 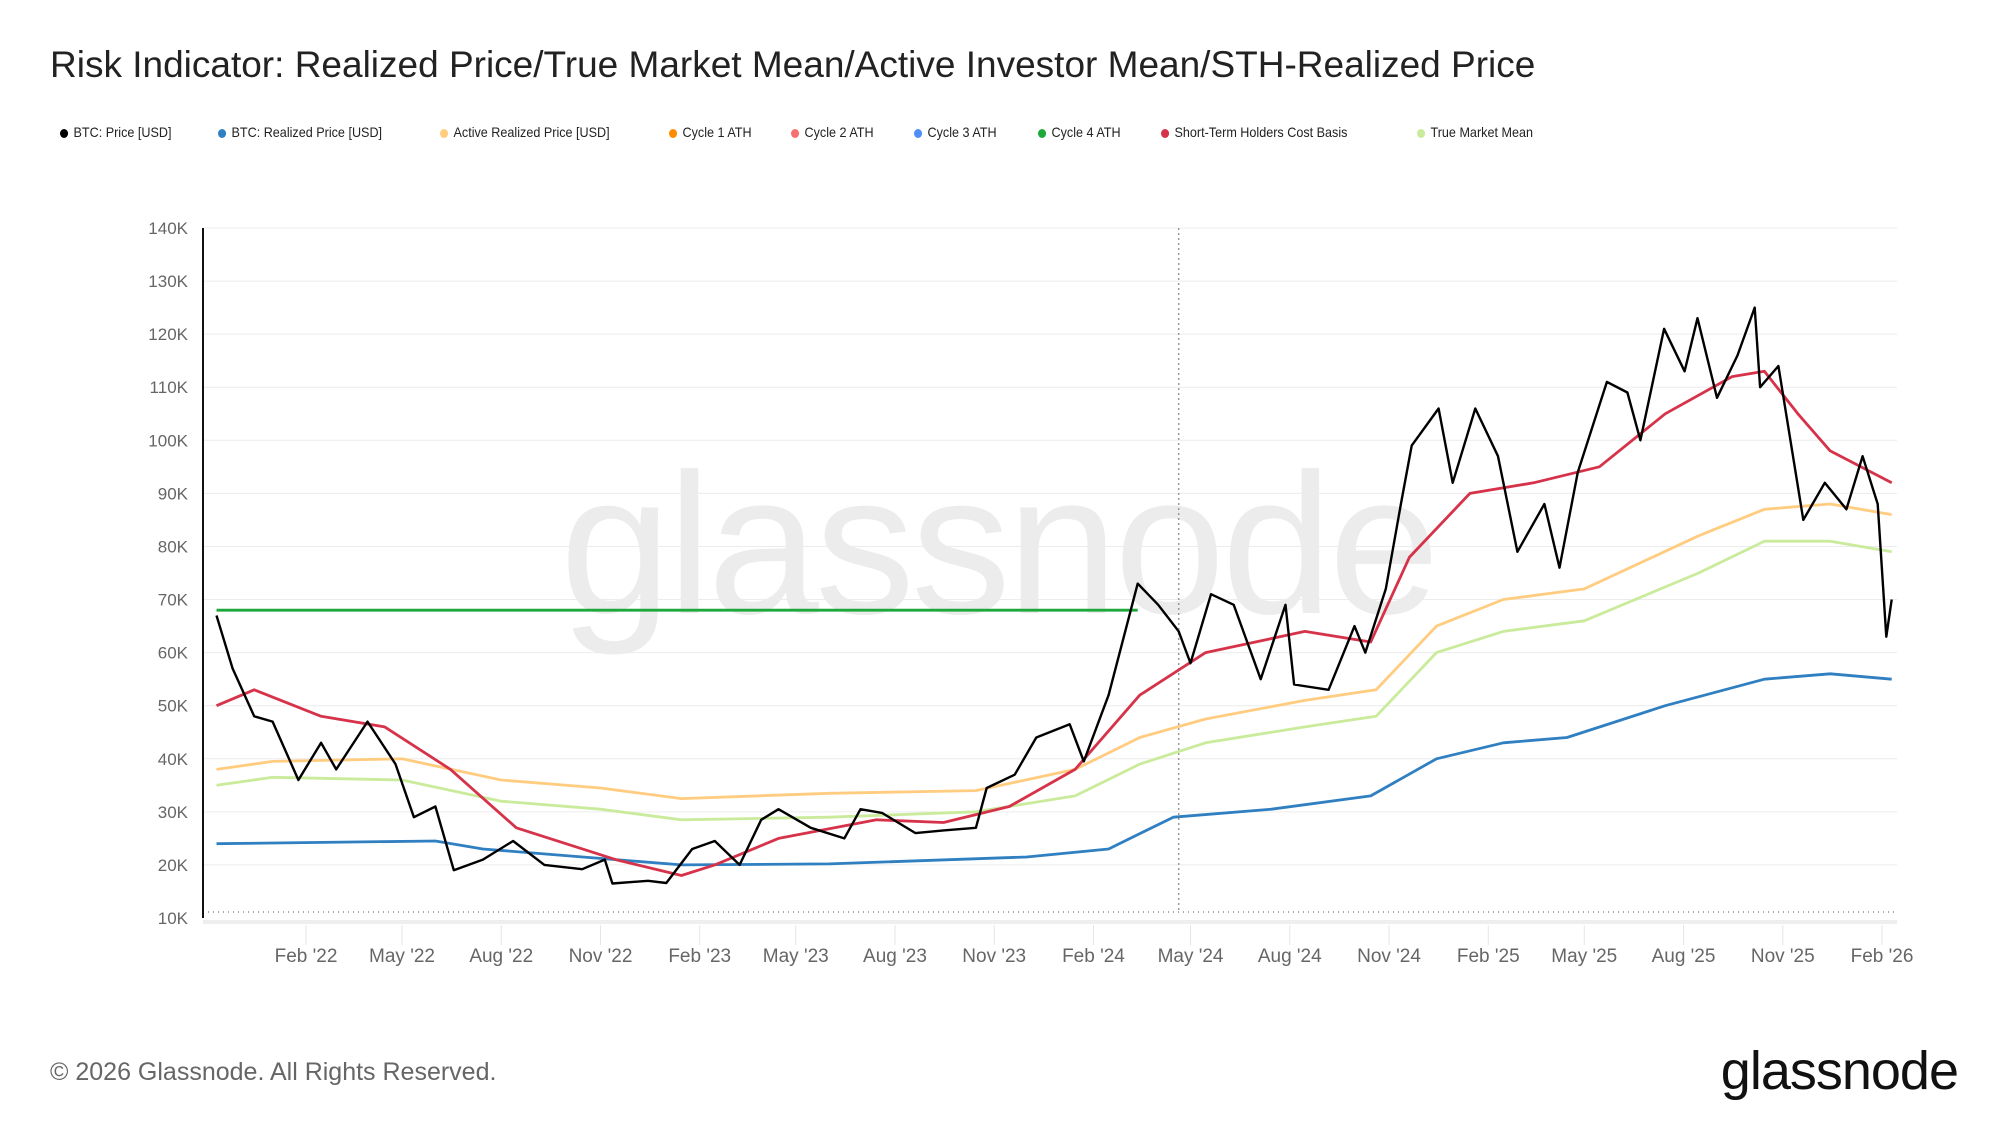 I want to click on legend-item: BTC: Price [USD], so click(x=116, y=132).